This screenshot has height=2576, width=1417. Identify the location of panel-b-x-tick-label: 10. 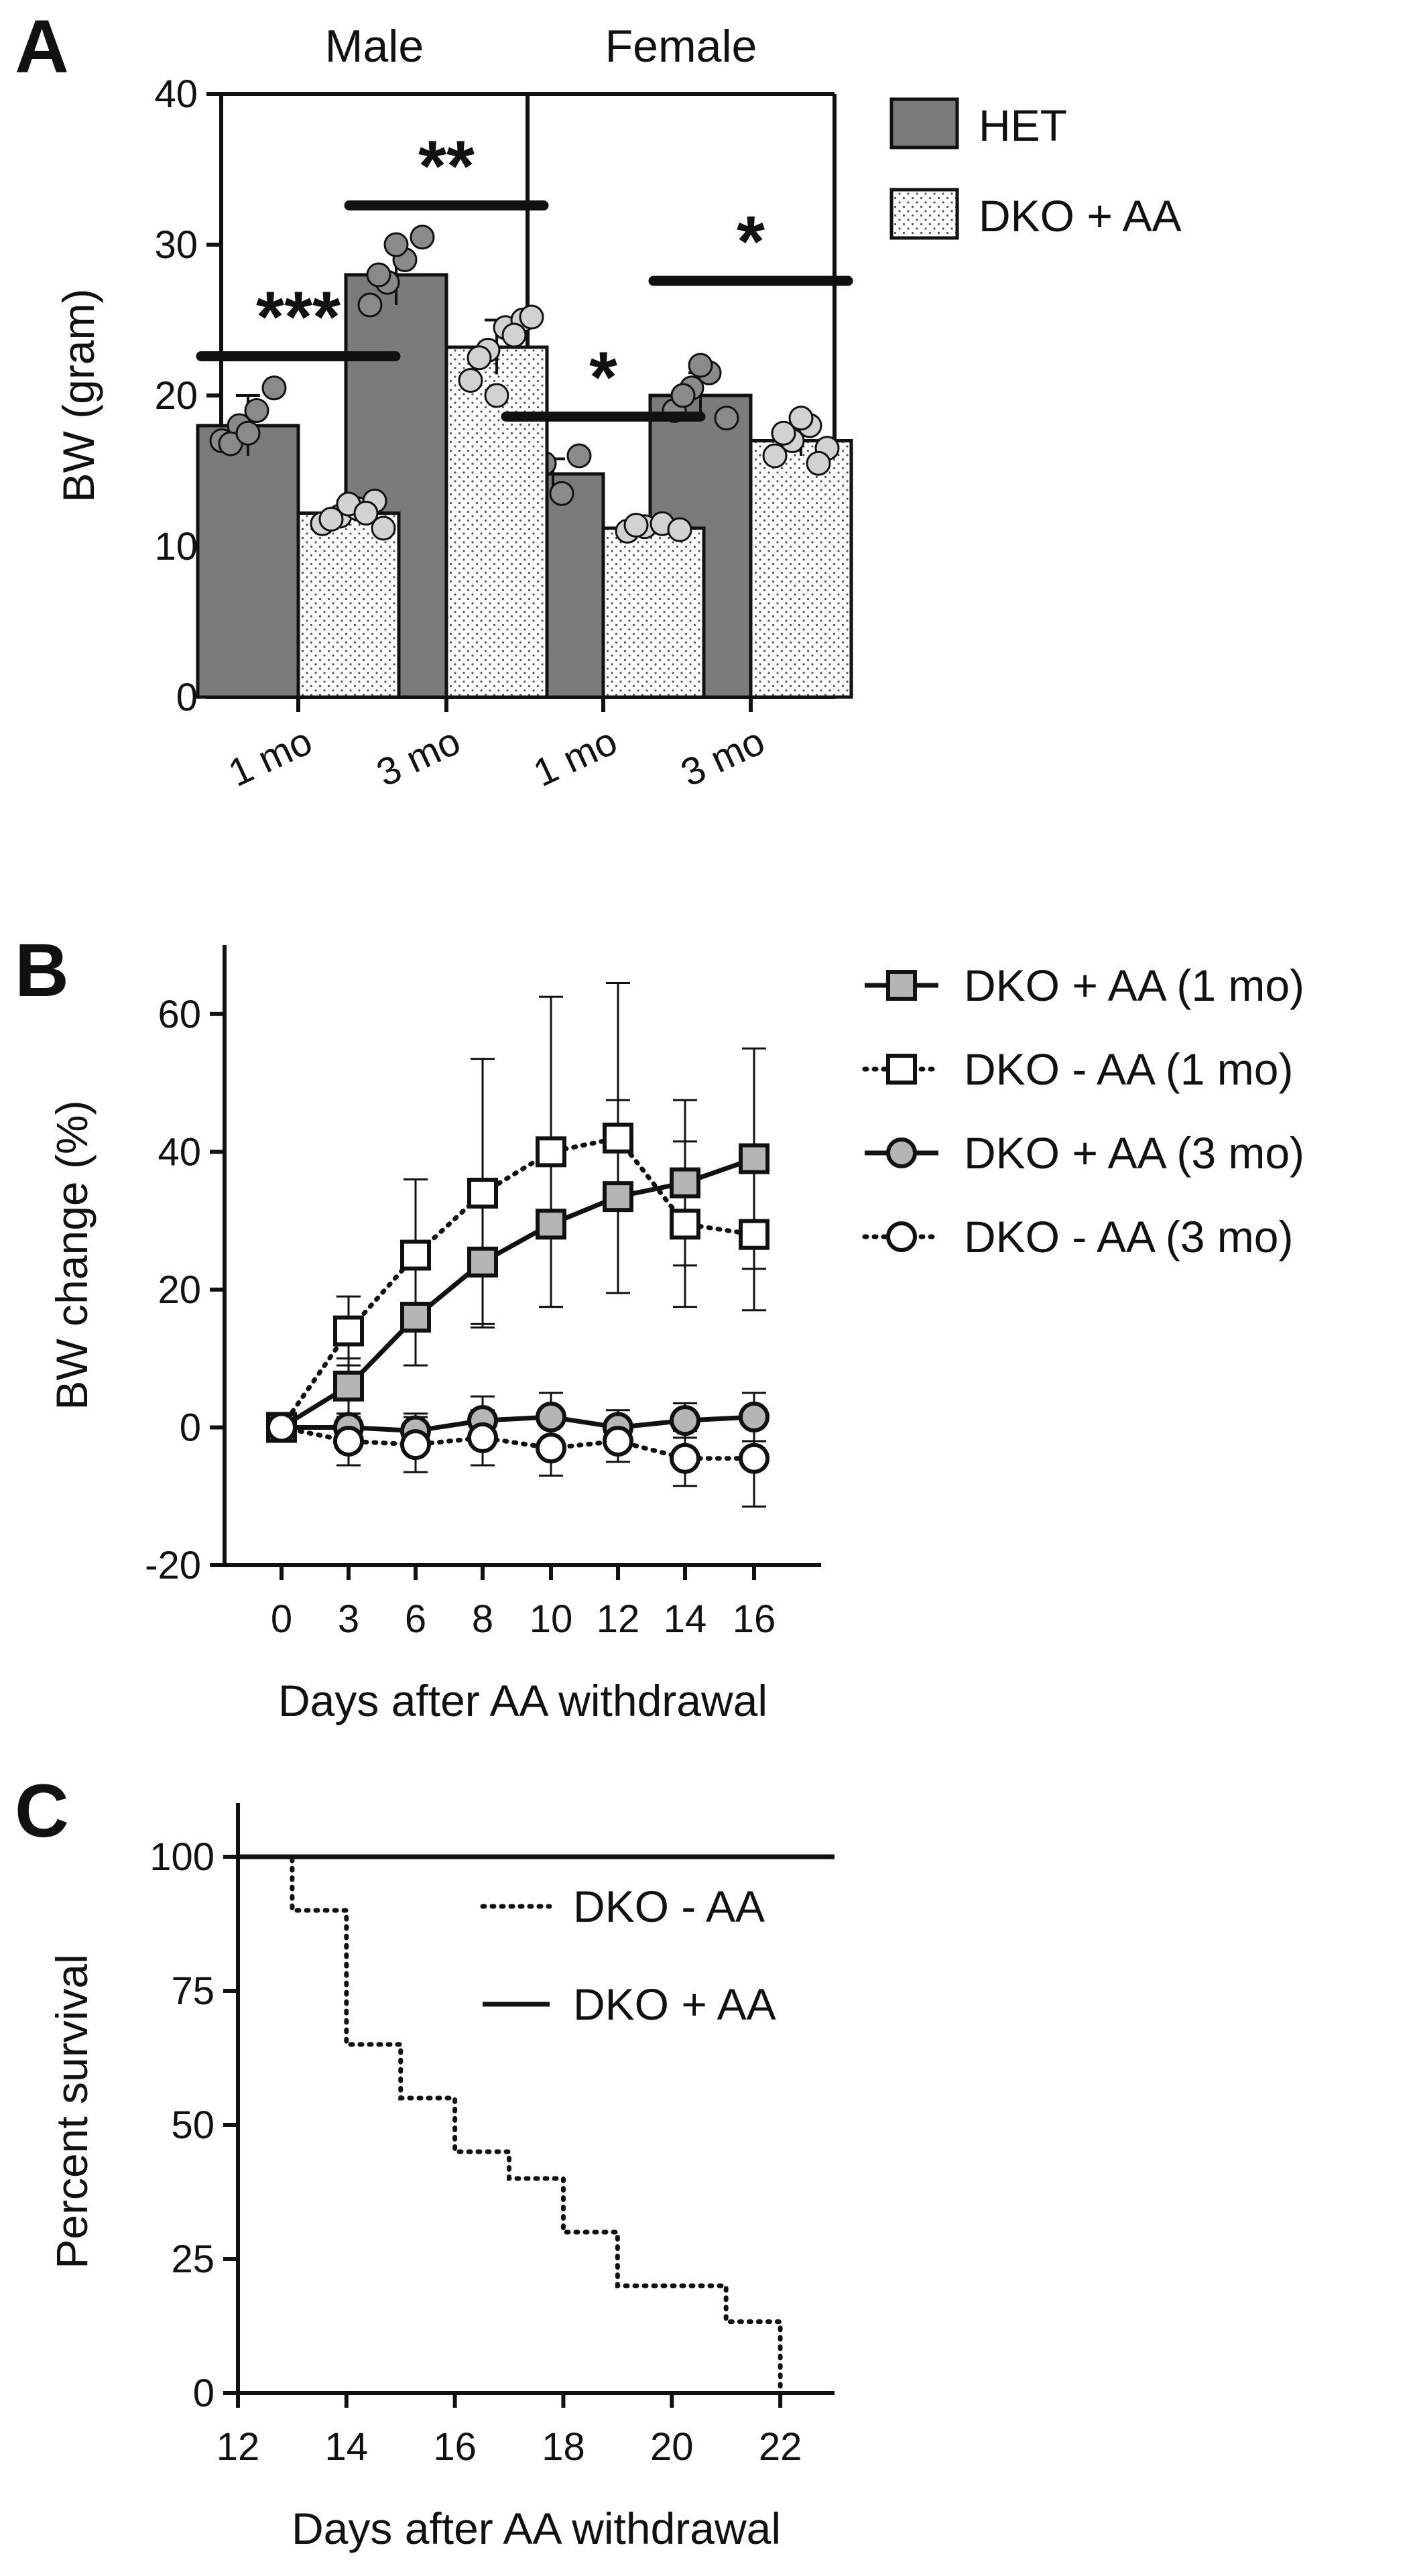
(551, 1619).